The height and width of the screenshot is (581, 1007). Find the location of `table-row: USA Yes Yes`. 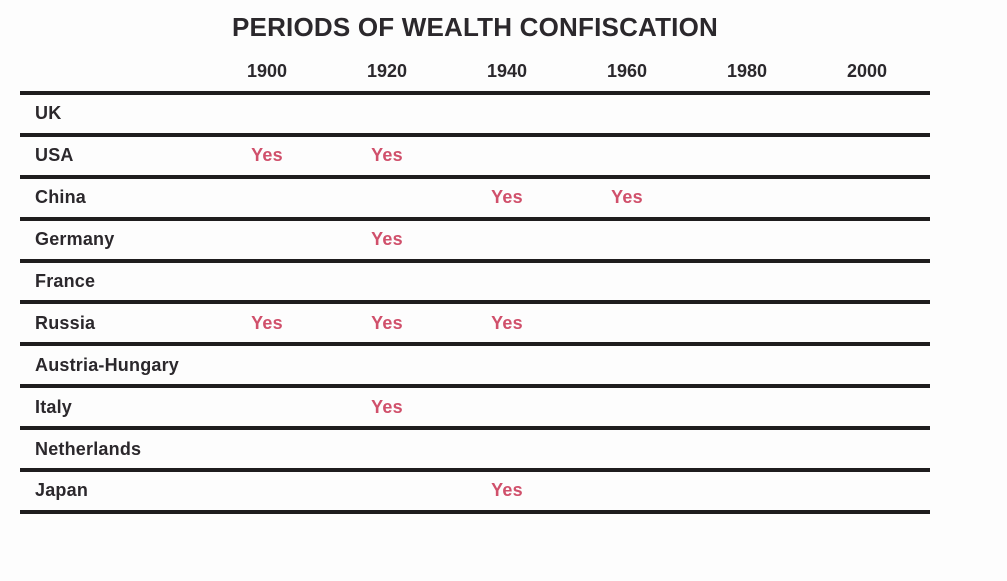

table-row: USA Yes Yes is located at coordinates (475, 158).